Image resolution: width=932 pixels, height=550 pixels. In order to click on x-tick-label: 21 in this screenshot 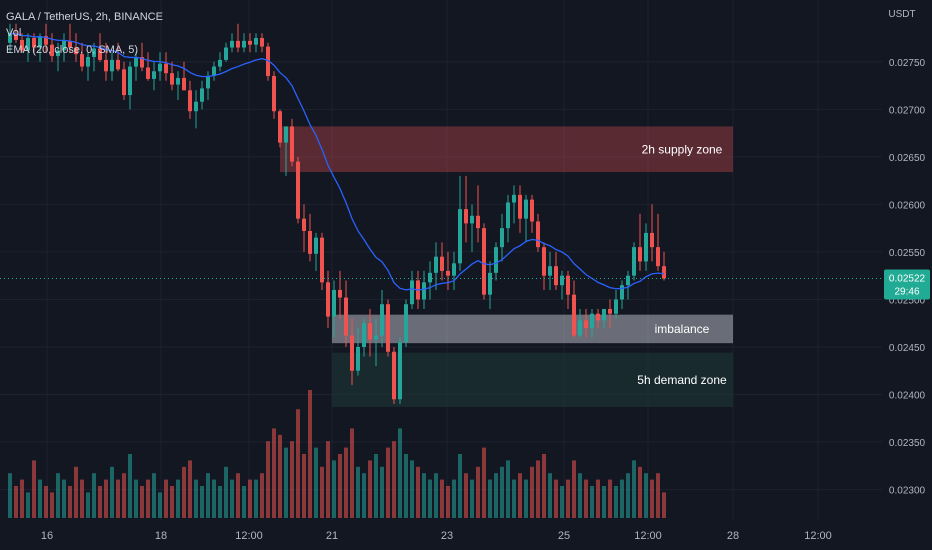, I will do `click(332, 536)`.